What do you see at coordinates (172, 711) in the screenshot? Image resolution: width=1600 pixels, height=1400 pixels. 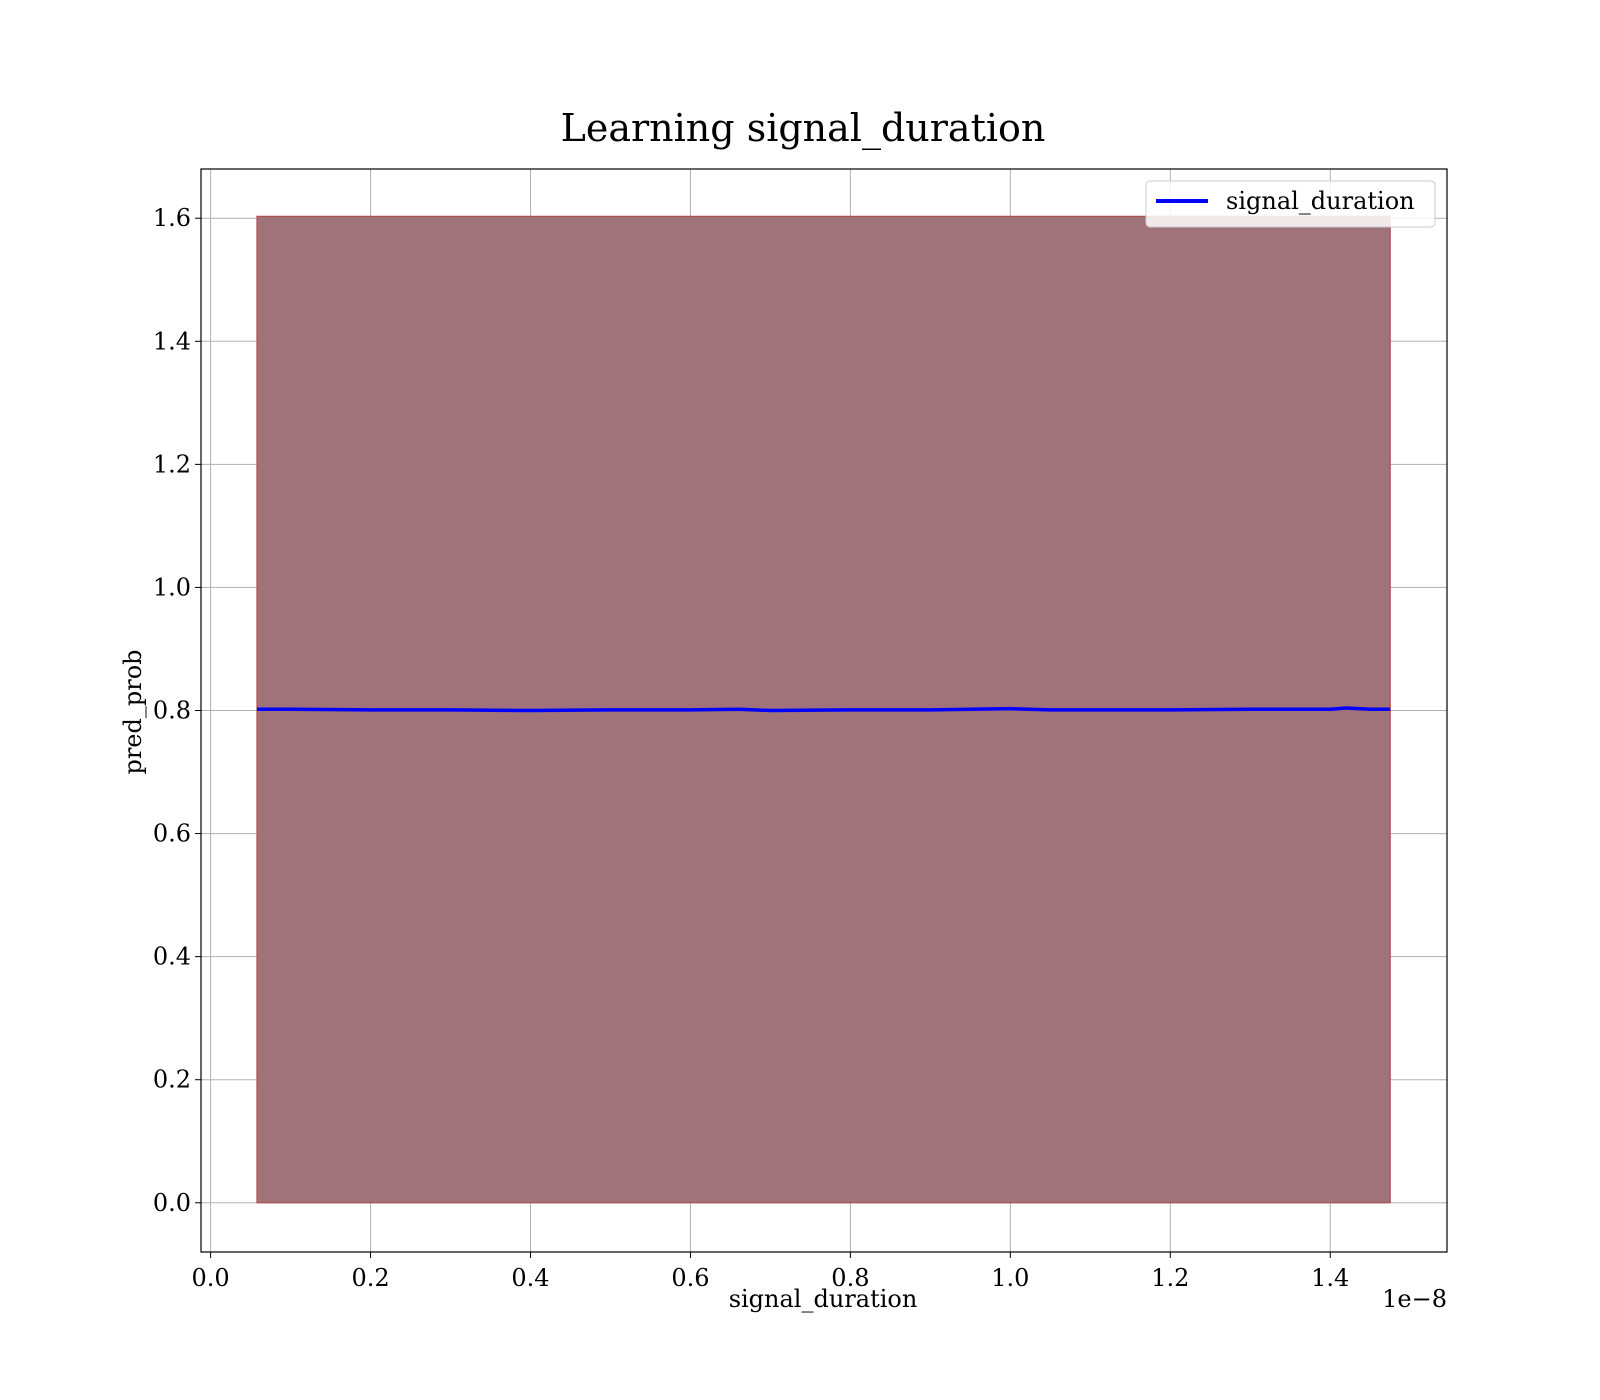 I see `y-tick-label: 0.8` at bounding box center [172, 711].